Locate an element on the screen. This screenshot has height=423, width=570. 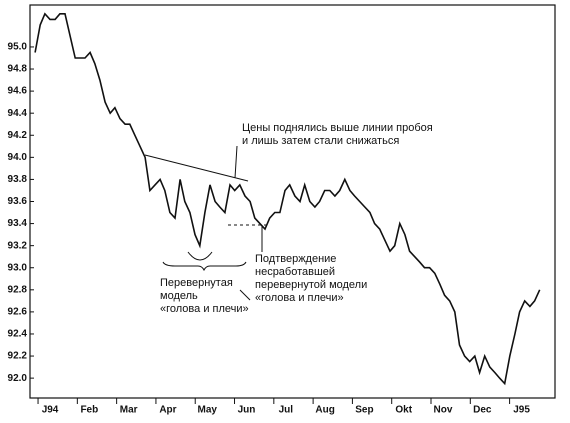
head-arc is located at coordinates (200, 256).